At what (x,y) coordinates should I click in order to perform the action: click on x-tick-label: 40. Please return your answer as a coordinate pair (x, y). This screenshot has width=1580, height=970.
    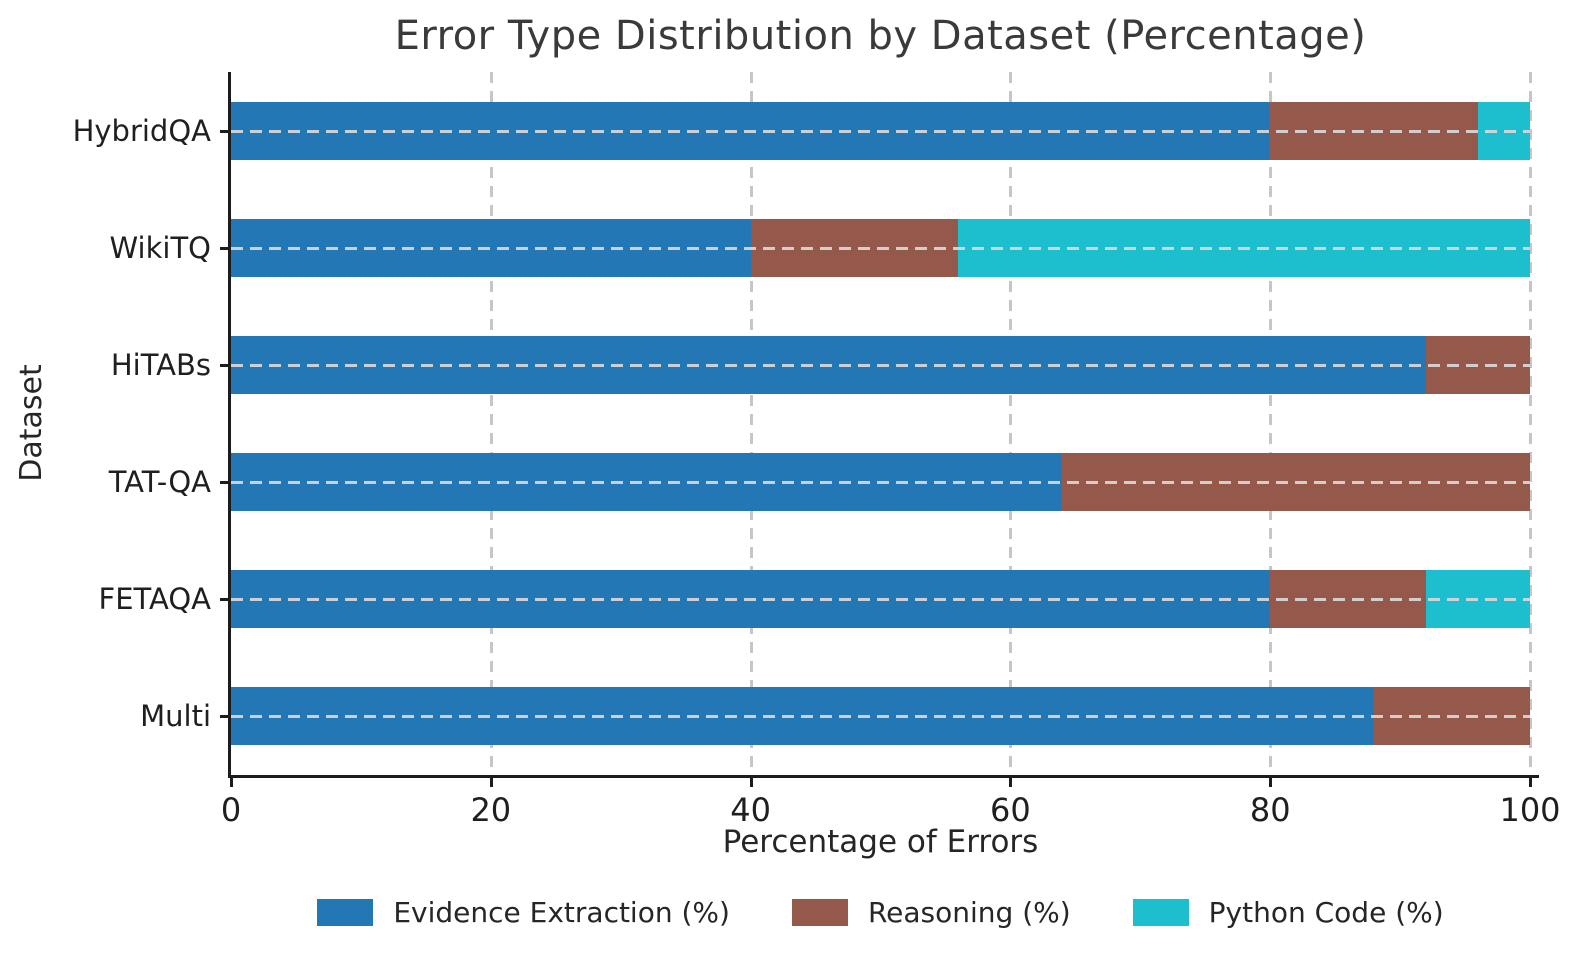
    Looking at the image, I should click on (750, 810).